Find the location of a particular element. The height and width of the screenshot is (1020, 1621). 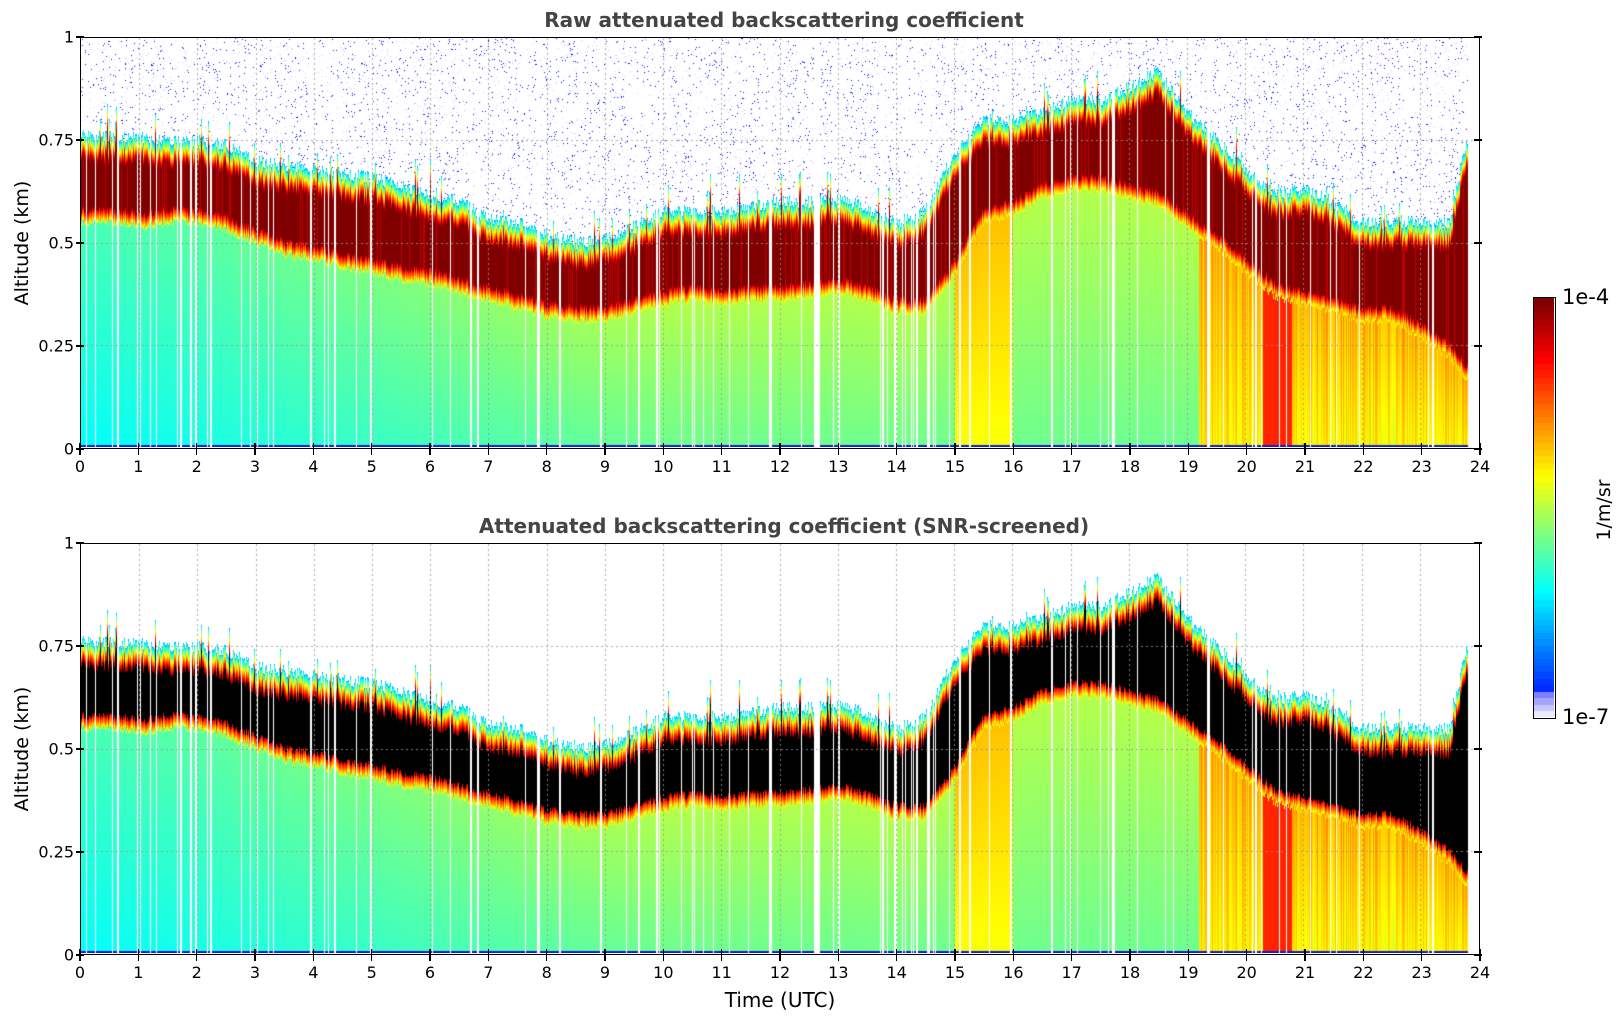

x-tick-label: 9 is located at coordinates (605, 466).